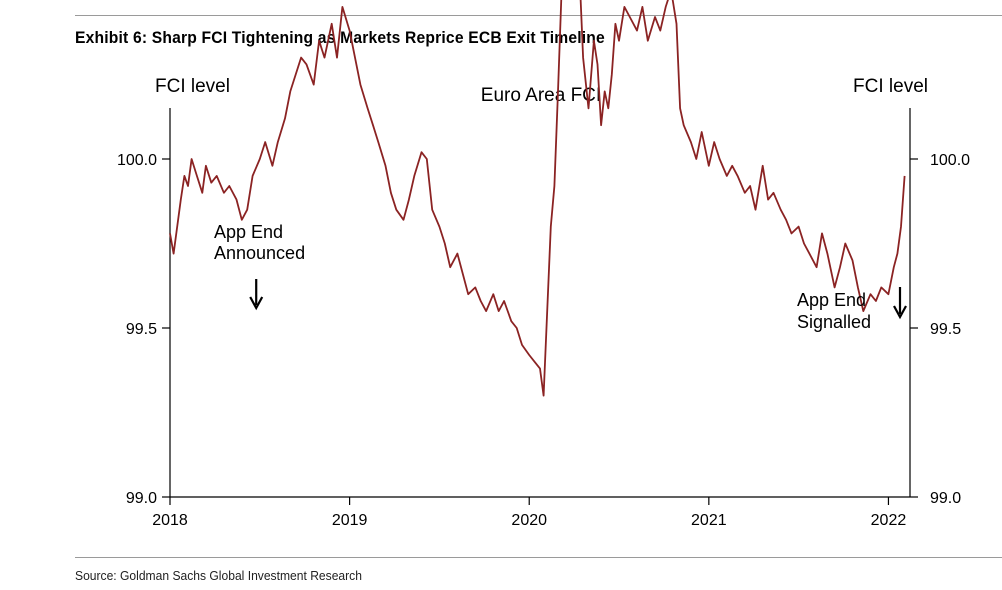  What do you see at coordinates (834, 322) in the screenshot?
I see `annotation-app-end-signalled: Signalled` at bounding box center [834, 322].